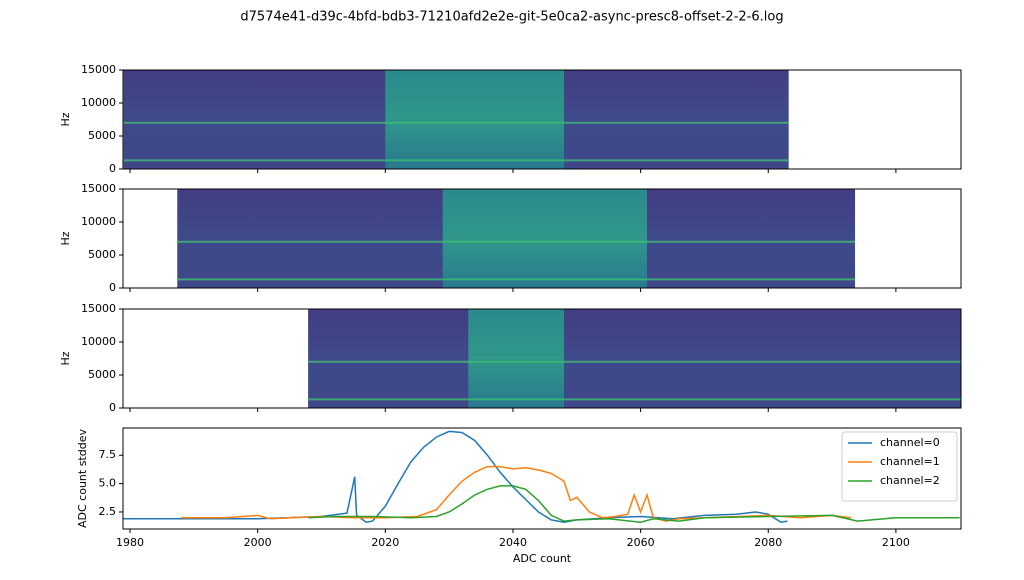 The height and width of the screenshot is (580, 1024). I want to click on x-tick-label: 2000, so click(258, 542).